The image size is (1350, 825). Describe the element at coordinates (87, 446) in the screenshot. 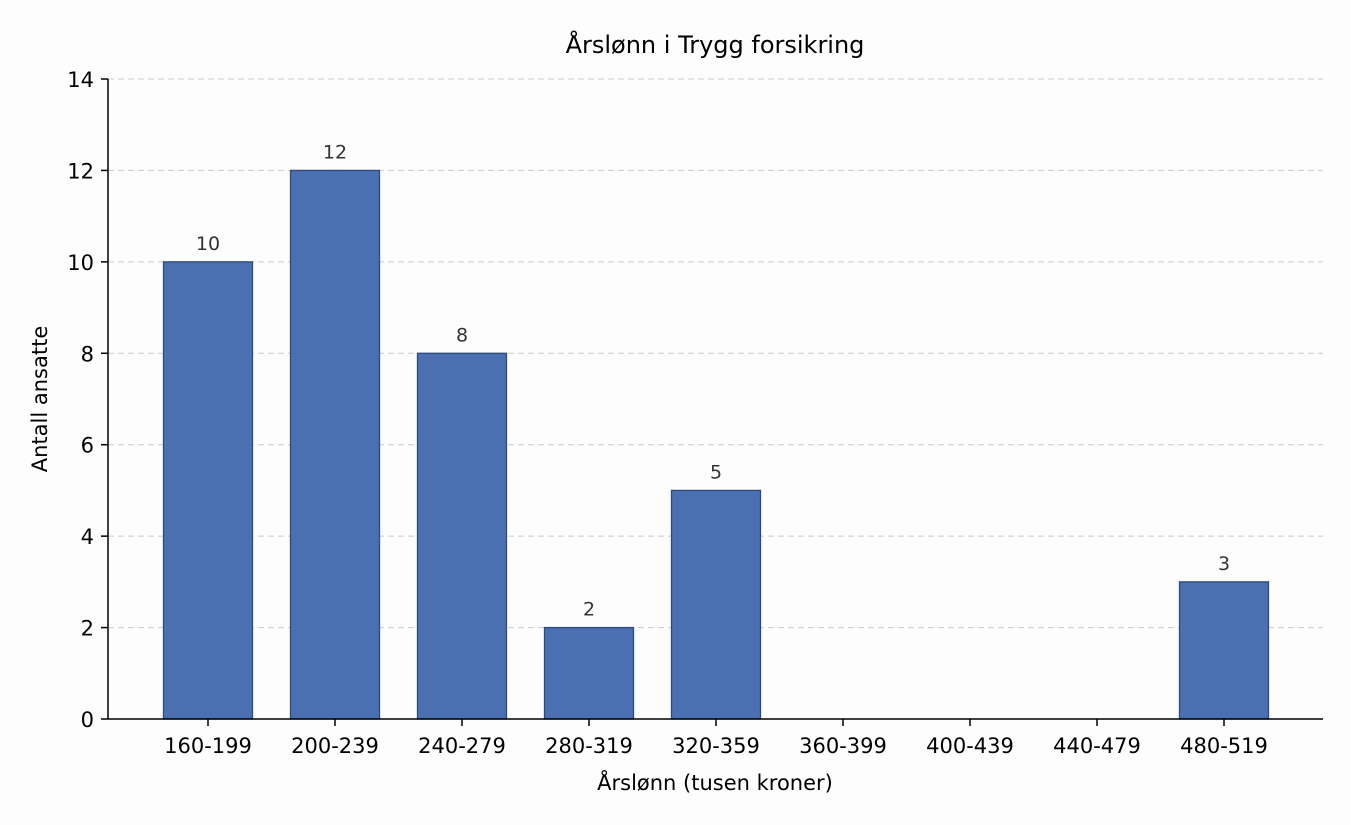

I see `y-tick-label: 6` at that location.